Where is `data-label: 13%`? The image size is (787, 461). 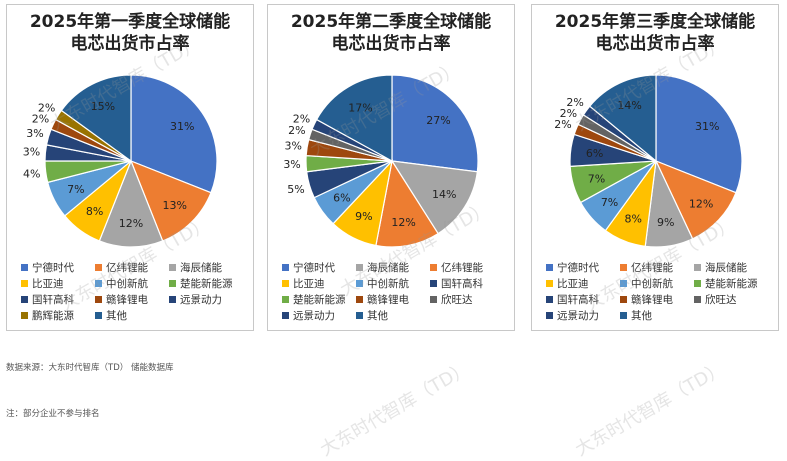
data-label: 13% is located at coordinates (175, 205).